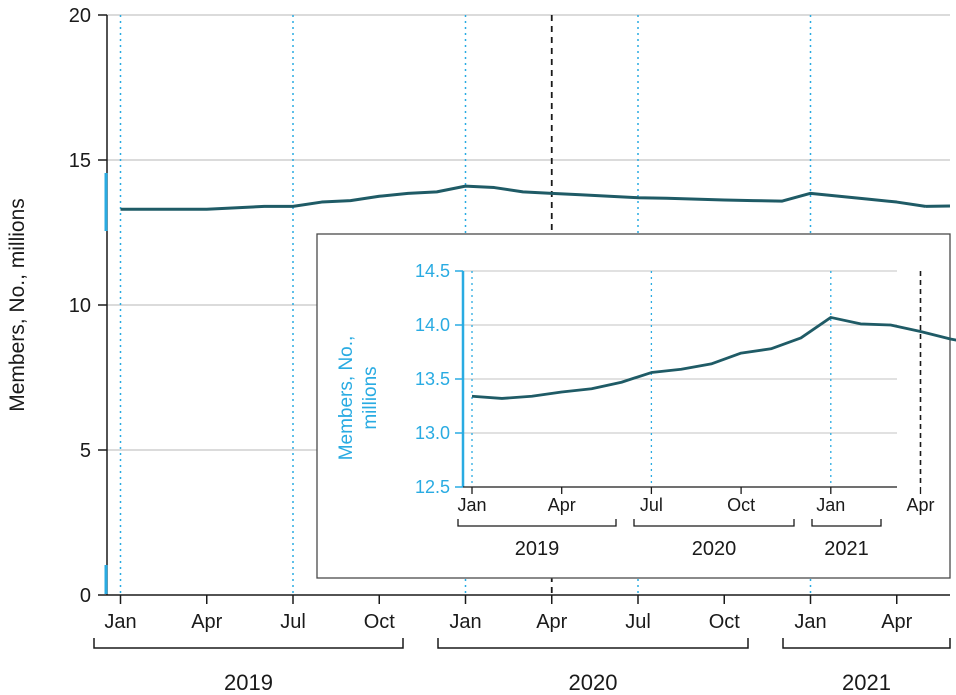 This screenshot has width=956, height=695. I want to click on inset-y-tick-label: 14.0, so click(432, 325).